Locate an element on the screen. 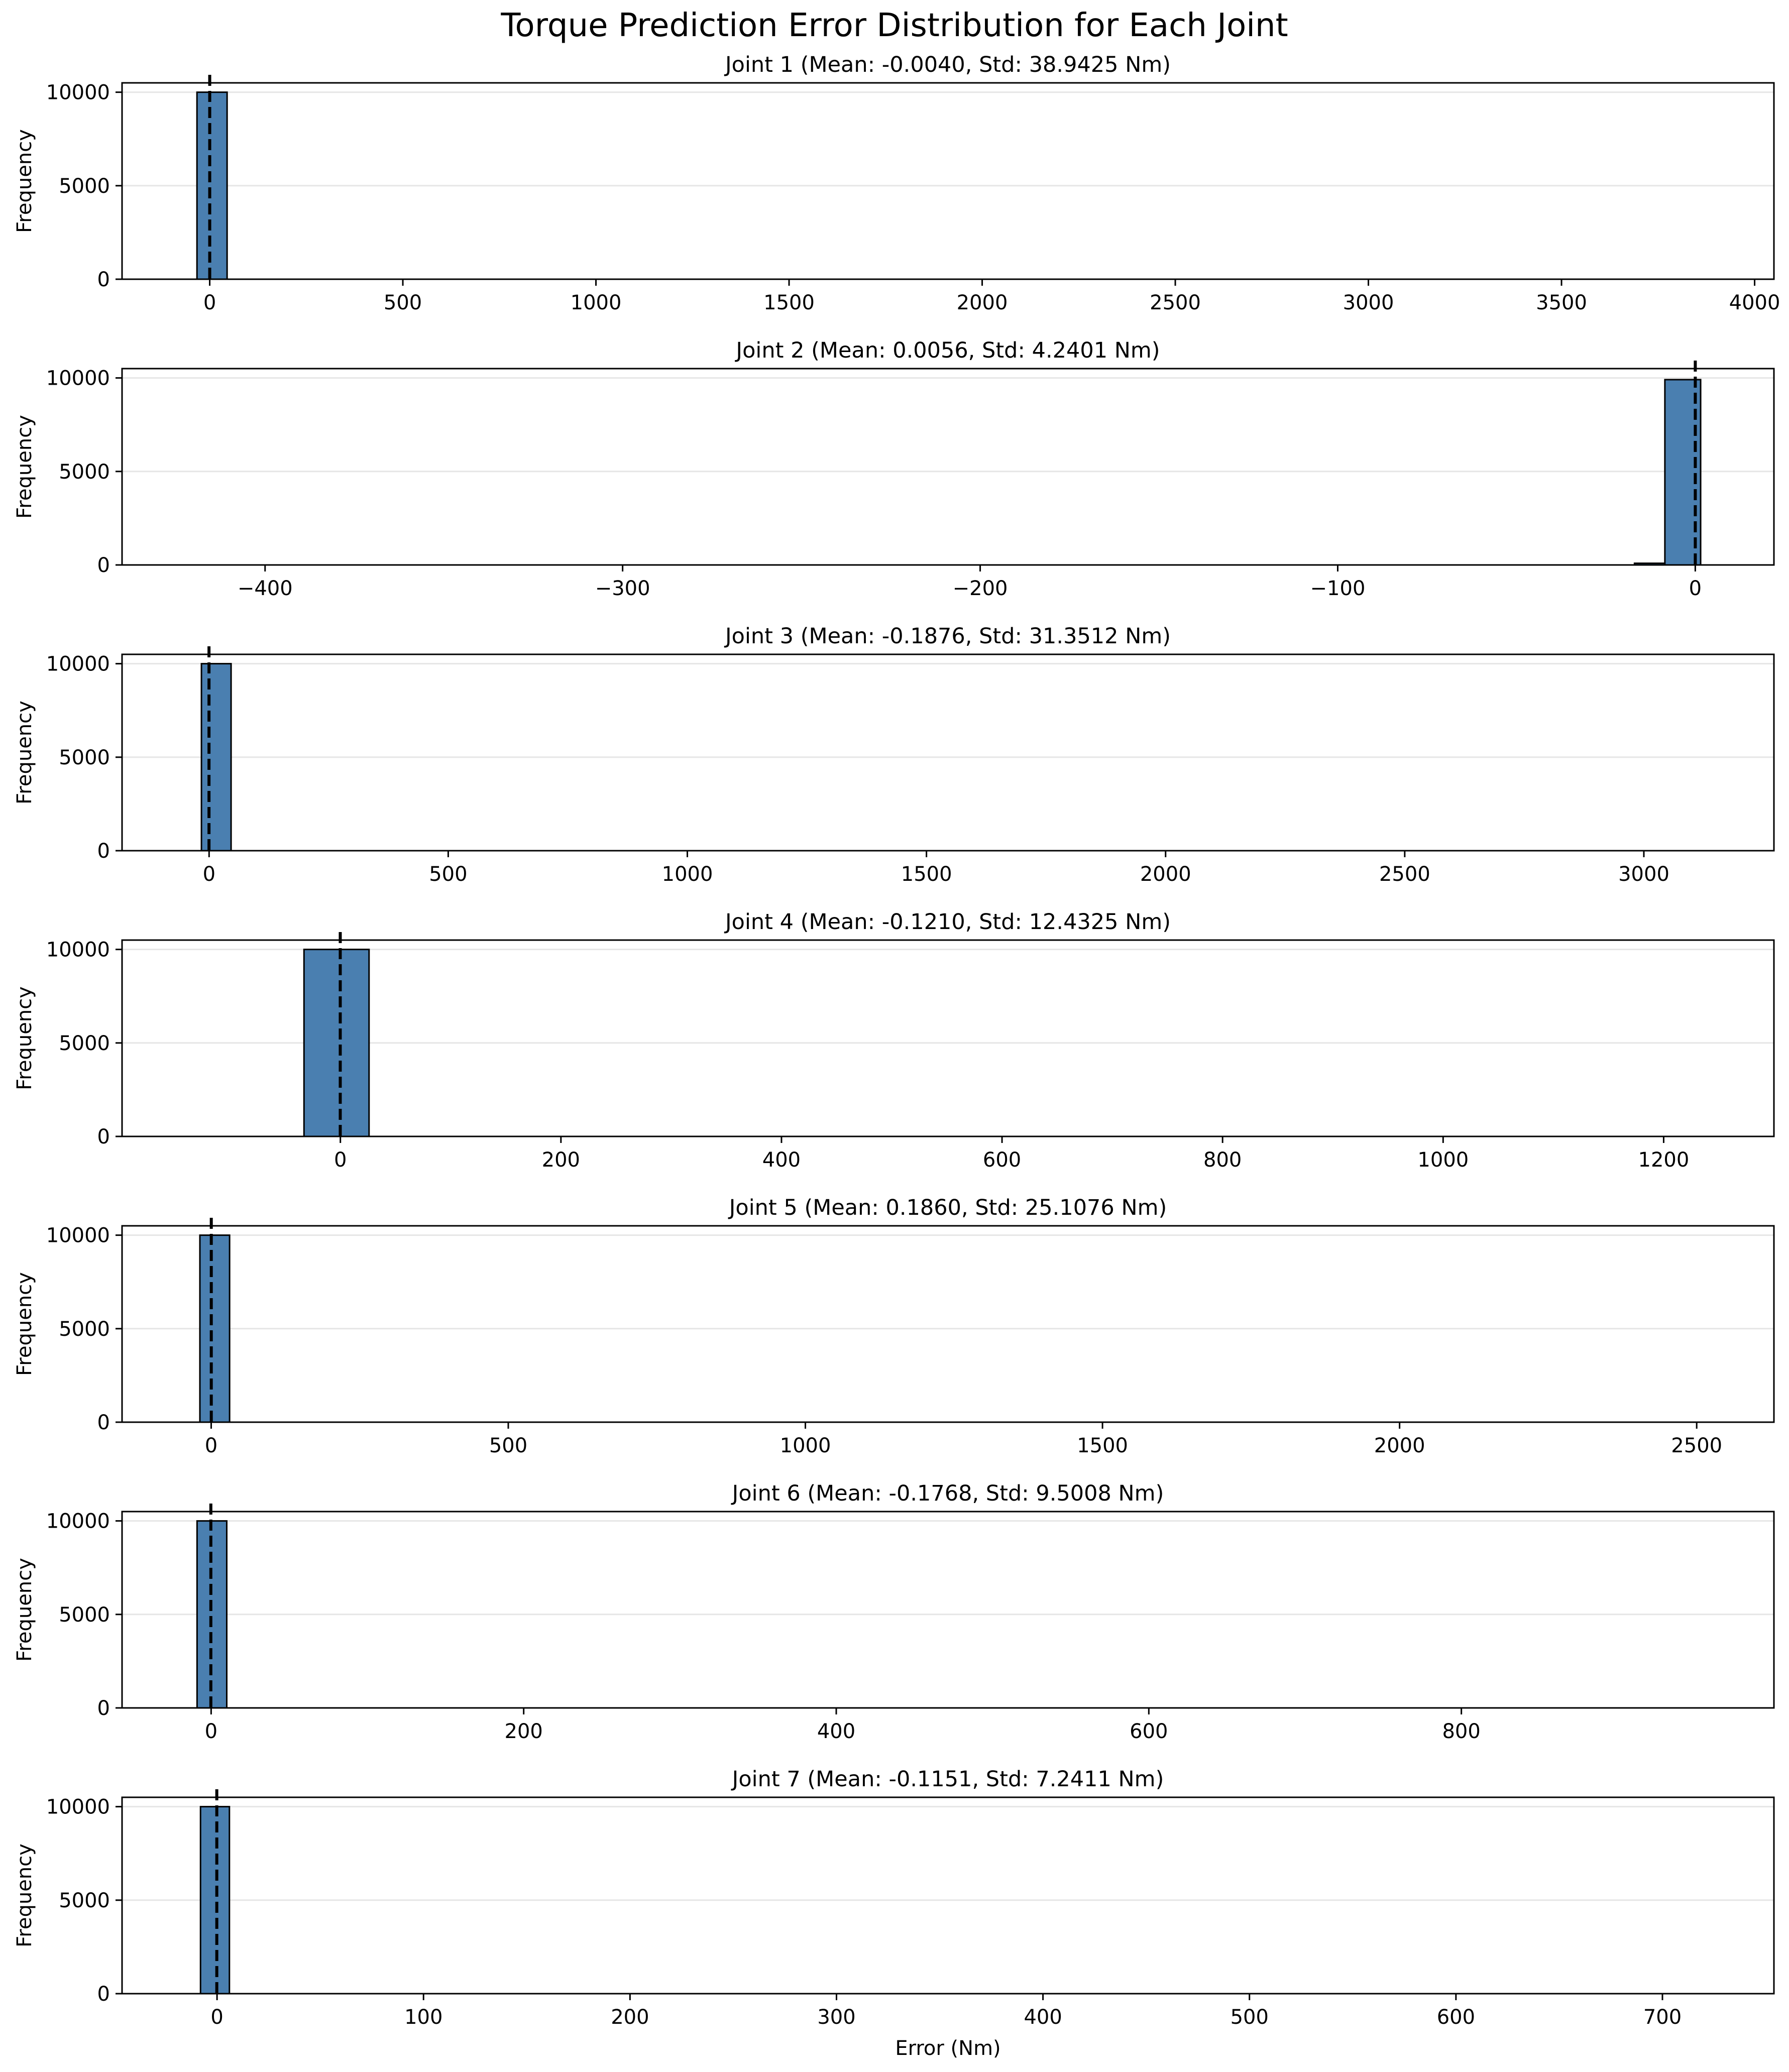 The height and width of the screenshot is (2072, 1789). joint-2-xtick-label-0: −400 is located at coordinates (265, 588).